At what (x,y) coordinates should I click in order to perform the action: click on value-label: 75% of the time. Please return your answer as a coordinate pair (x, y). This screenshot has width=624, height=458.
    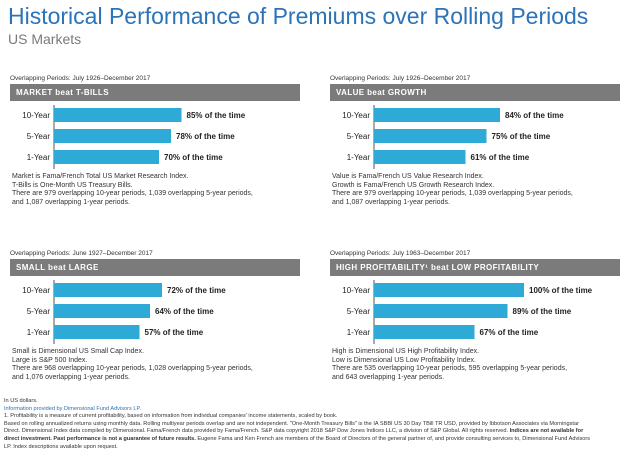
    Looking at the image, I should click on (521, 136).